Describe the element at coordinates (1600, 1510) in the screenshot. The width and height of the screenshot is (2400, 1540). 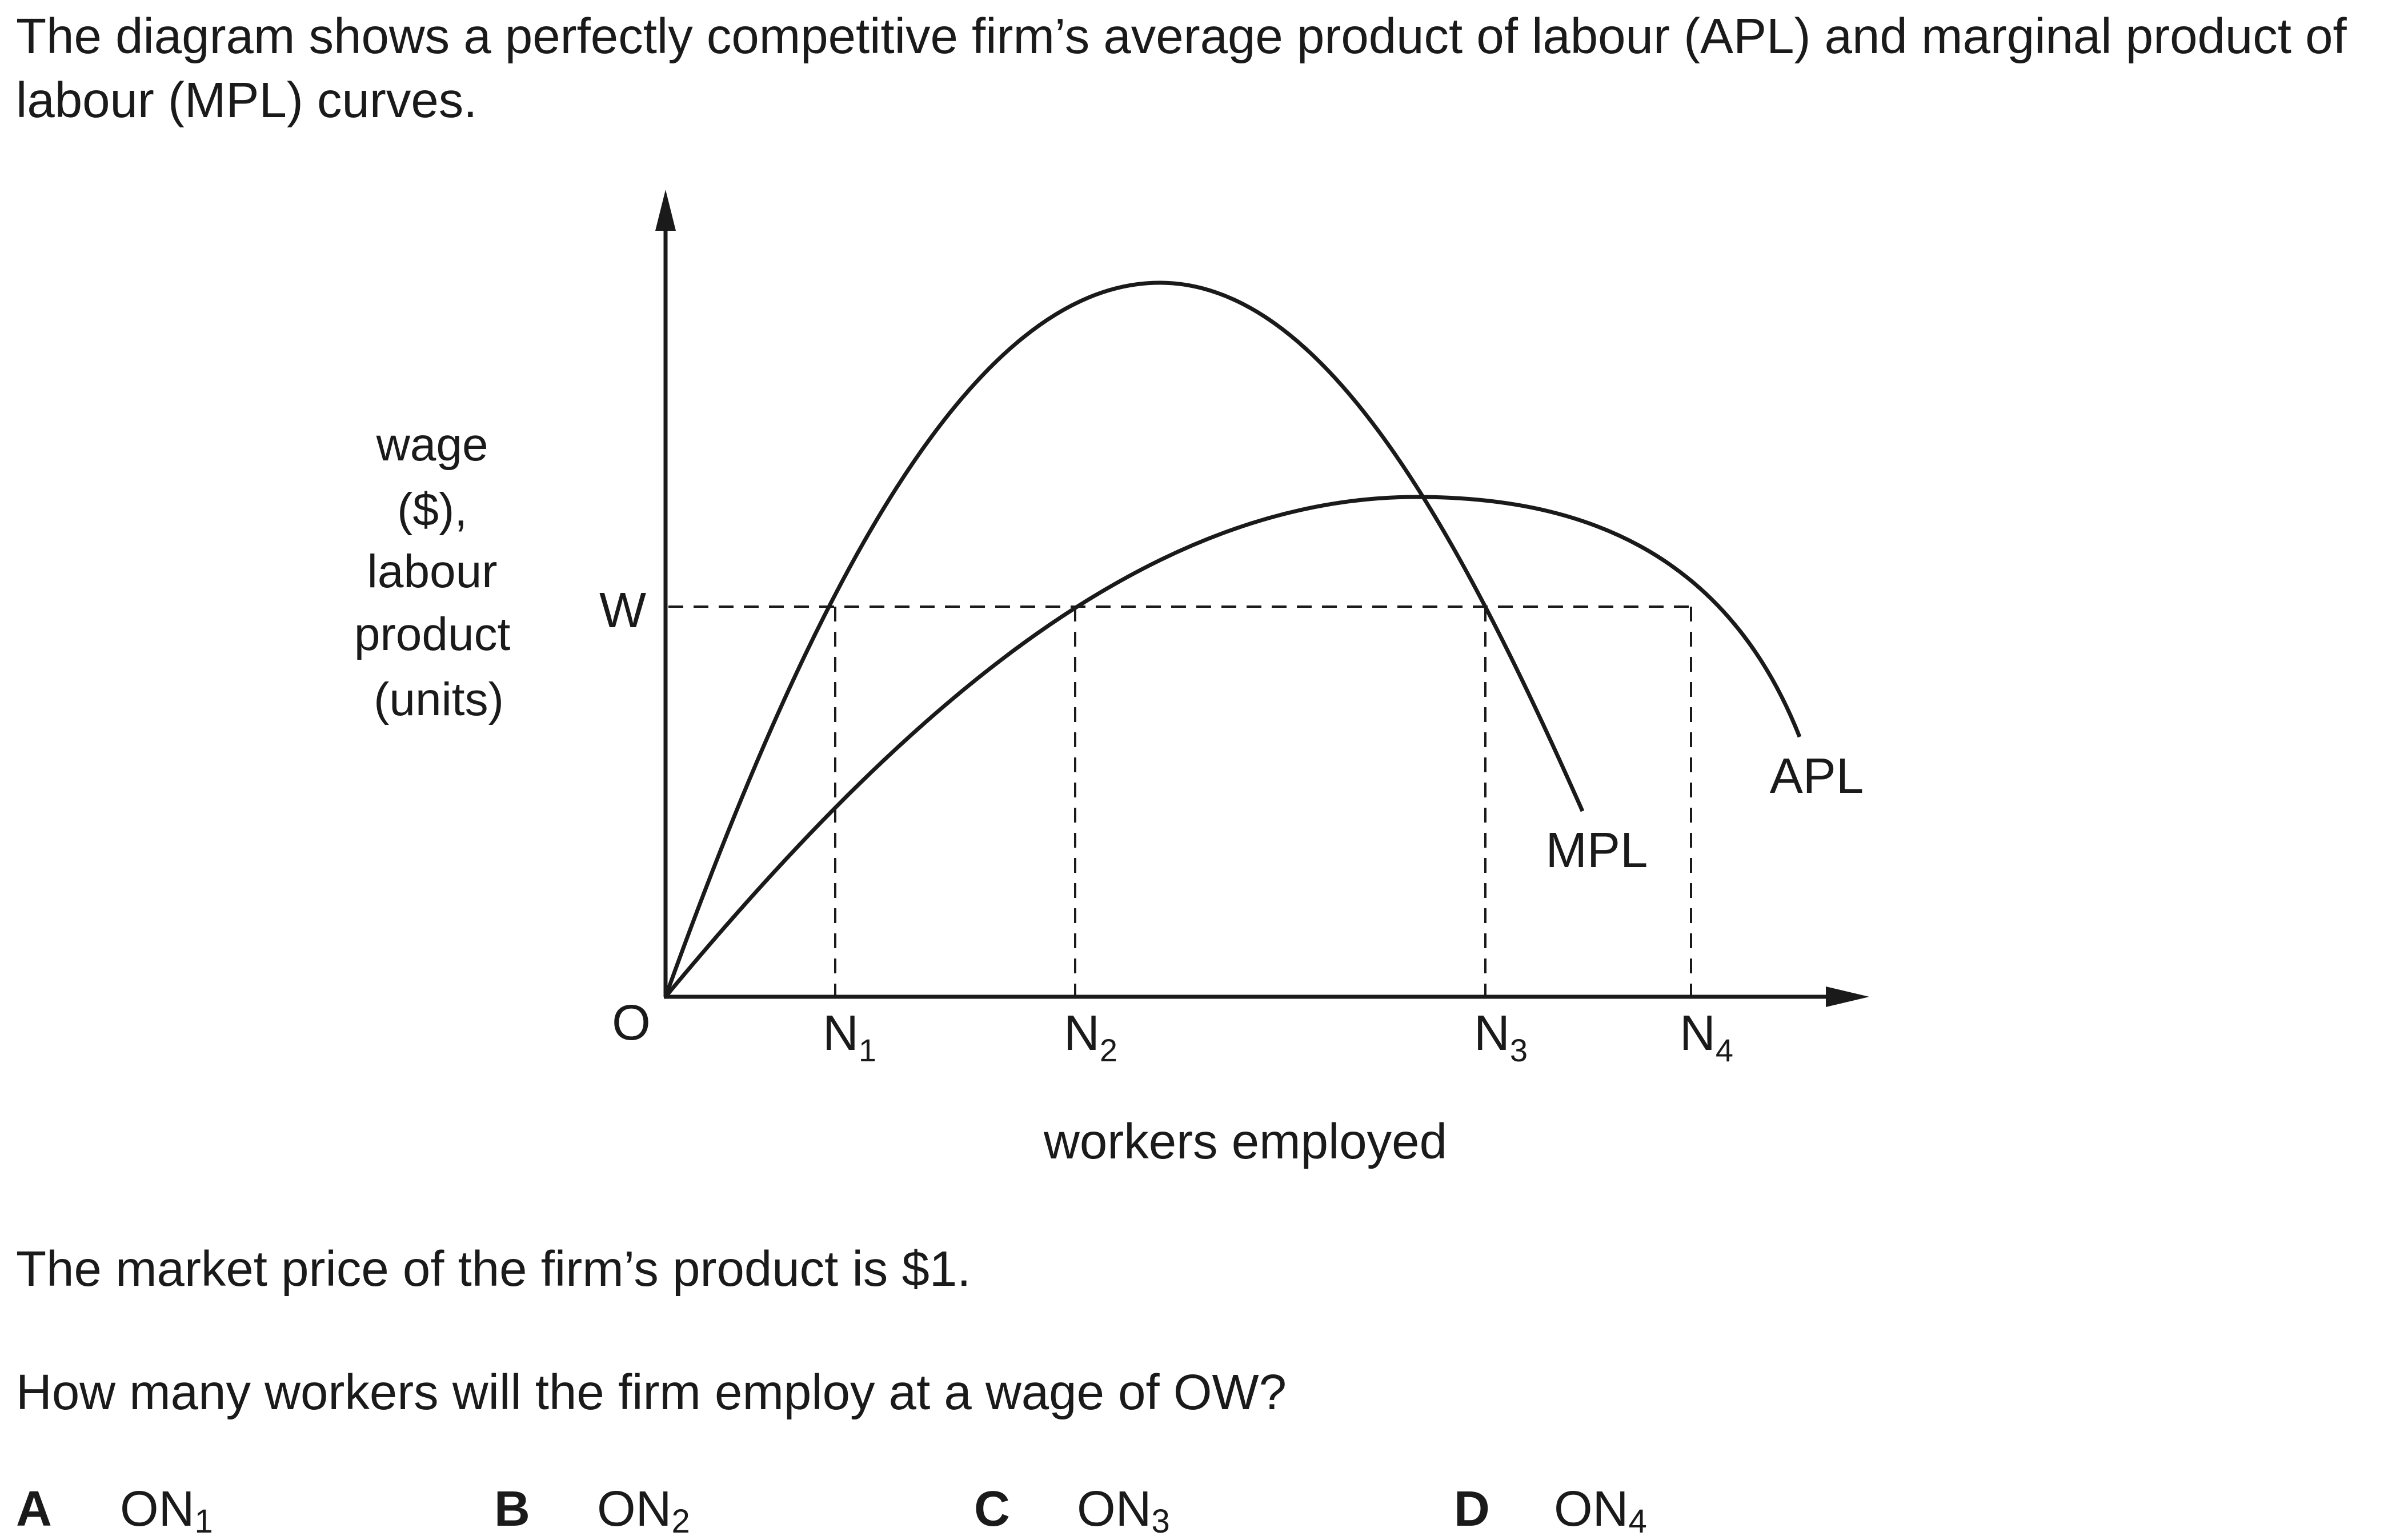
I see `option-d-value: ON4` at that location.